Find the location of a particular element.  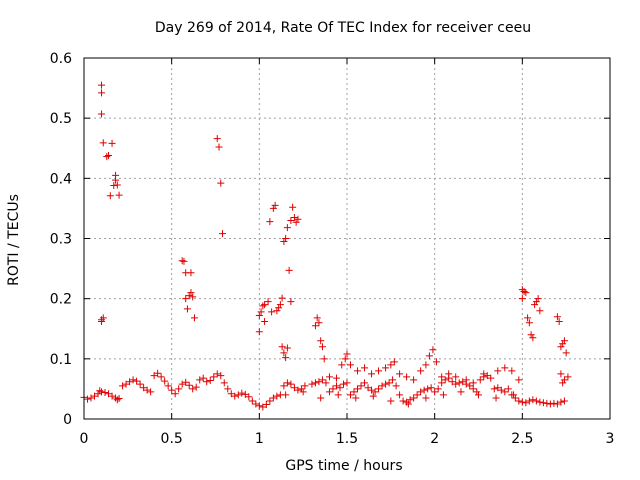

x-axis-title: GPS time / hours is located at coordinates (343, 466).